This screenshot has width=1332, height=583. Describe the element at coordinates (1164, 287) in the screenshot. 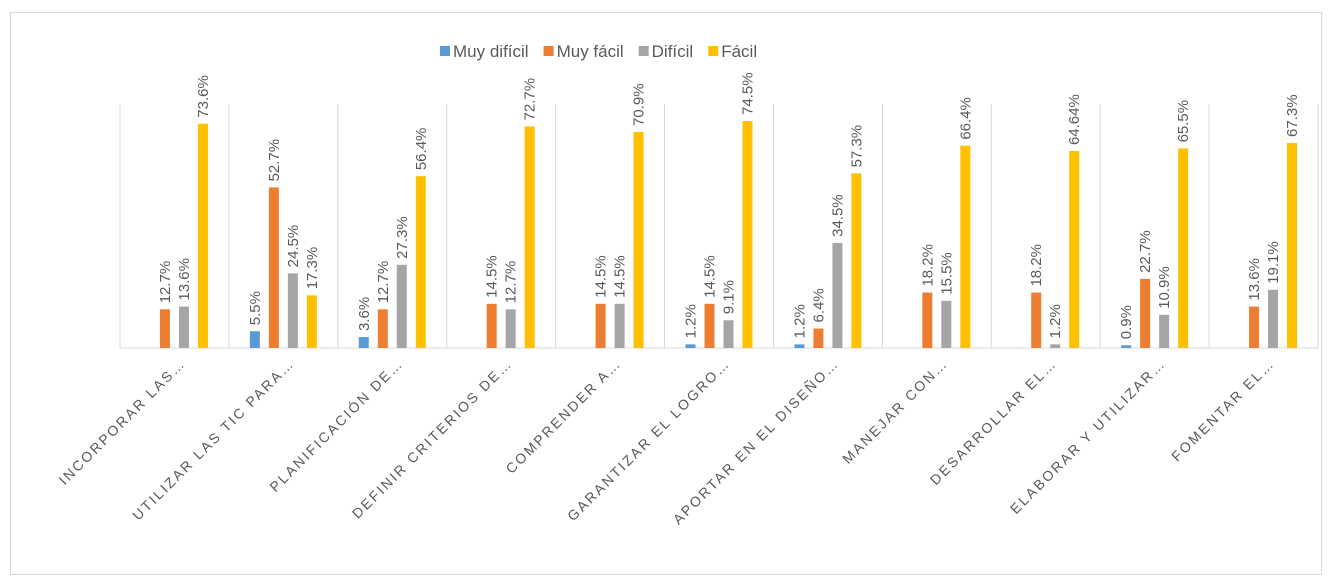

I see `data-label: 10.9%` at that location.